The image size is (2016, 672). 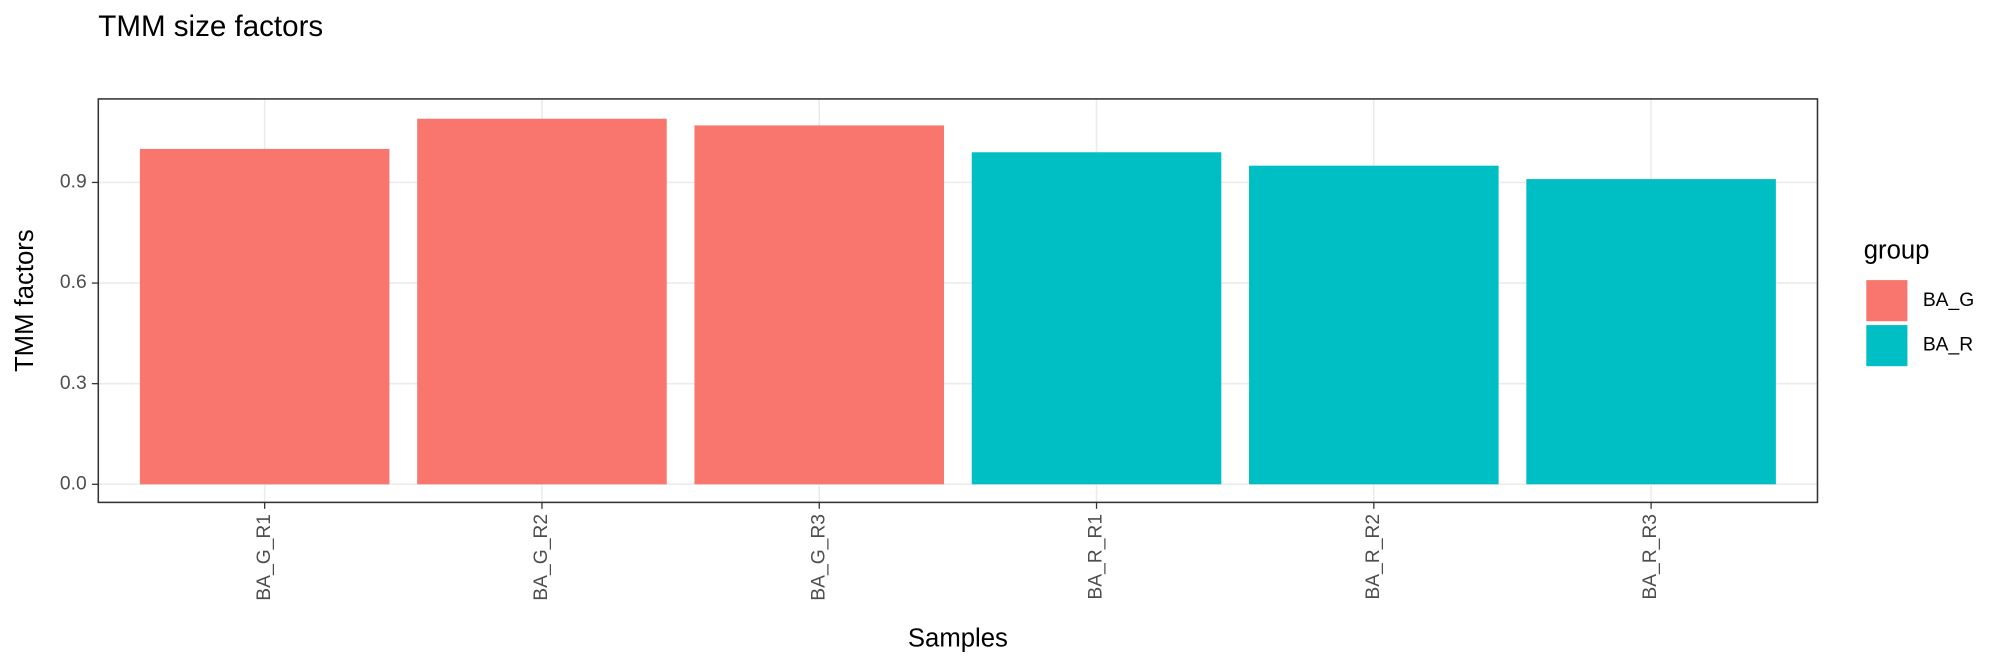 I want to click on y-tick-label: 0.9, so click(x=73, y=182).